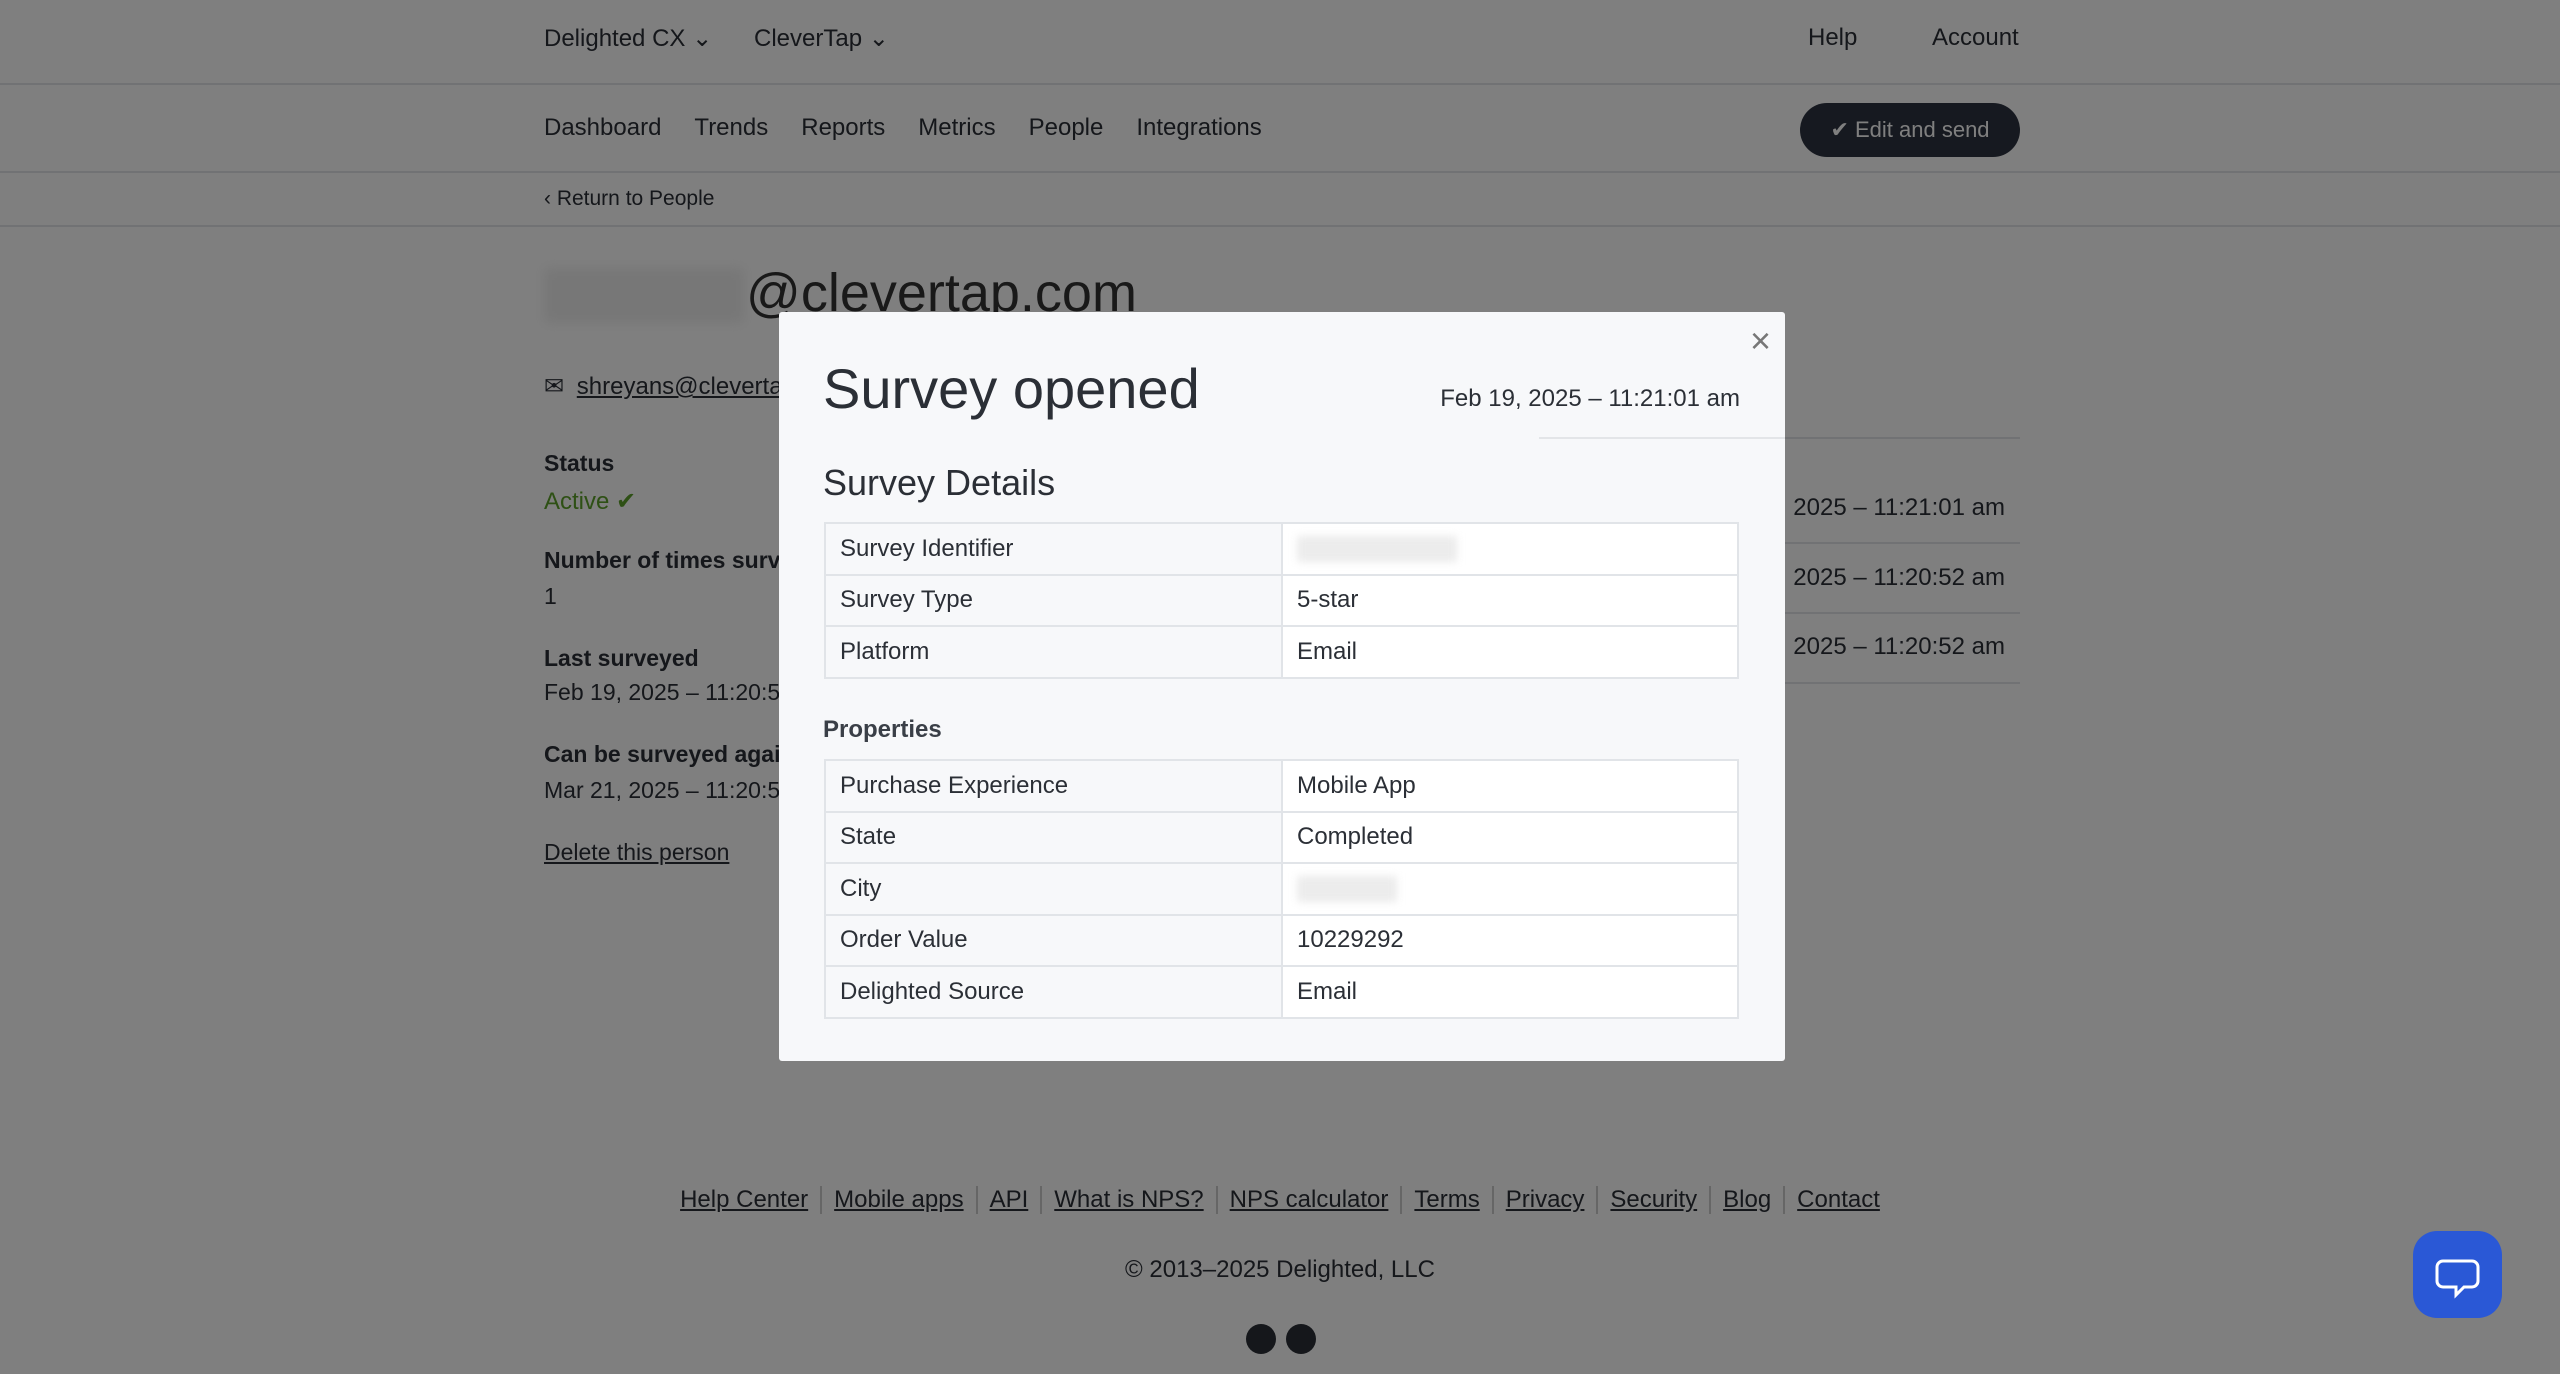 The height and width of the screenshot is (1374, 2560). What do you see at coordinates (1510, 786) in the screenshot?
I see `cell-value: Mobile App` at bounding box center [1510, 786].